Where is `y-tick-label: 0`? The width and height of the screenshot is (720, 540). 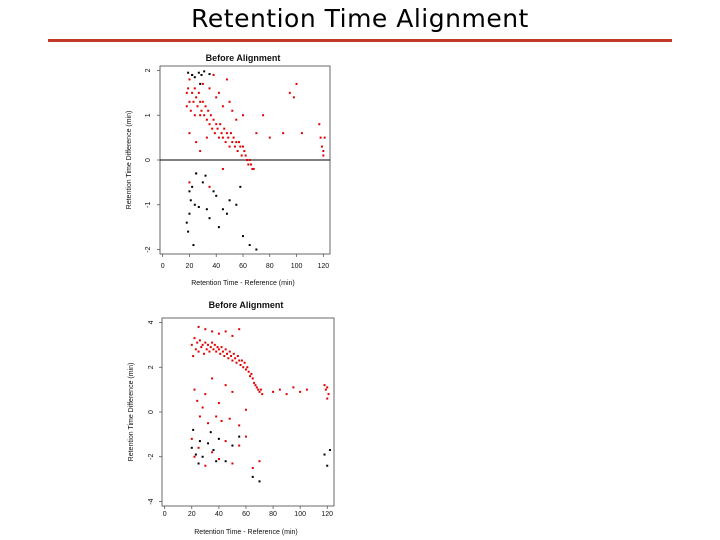
y-tick-label: 0 is located at coordinates (151, 412).